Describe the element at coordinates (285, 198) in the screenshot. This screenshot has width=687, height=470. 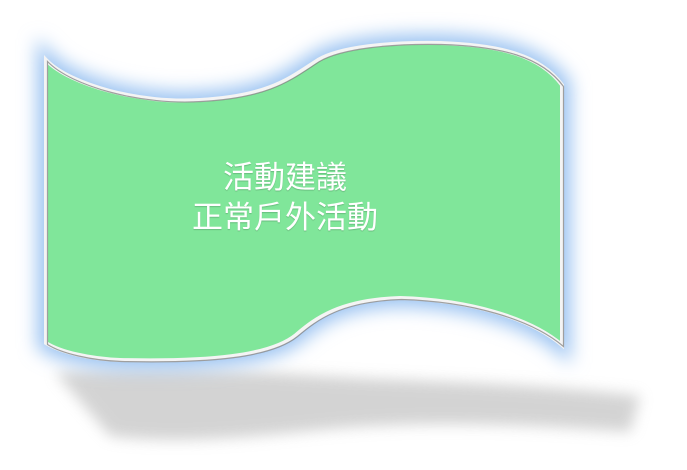
I see `banner-text: 活動建議 正常戶外活動` at that location.